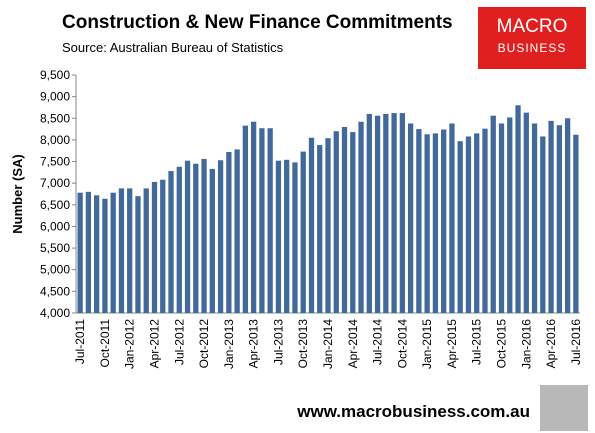 The height and width of the screenshot is (433, 595). Describe the element at coordinates (576, 342) in the screenshot. I see `x-tick-label: Jul-2016` at that location.